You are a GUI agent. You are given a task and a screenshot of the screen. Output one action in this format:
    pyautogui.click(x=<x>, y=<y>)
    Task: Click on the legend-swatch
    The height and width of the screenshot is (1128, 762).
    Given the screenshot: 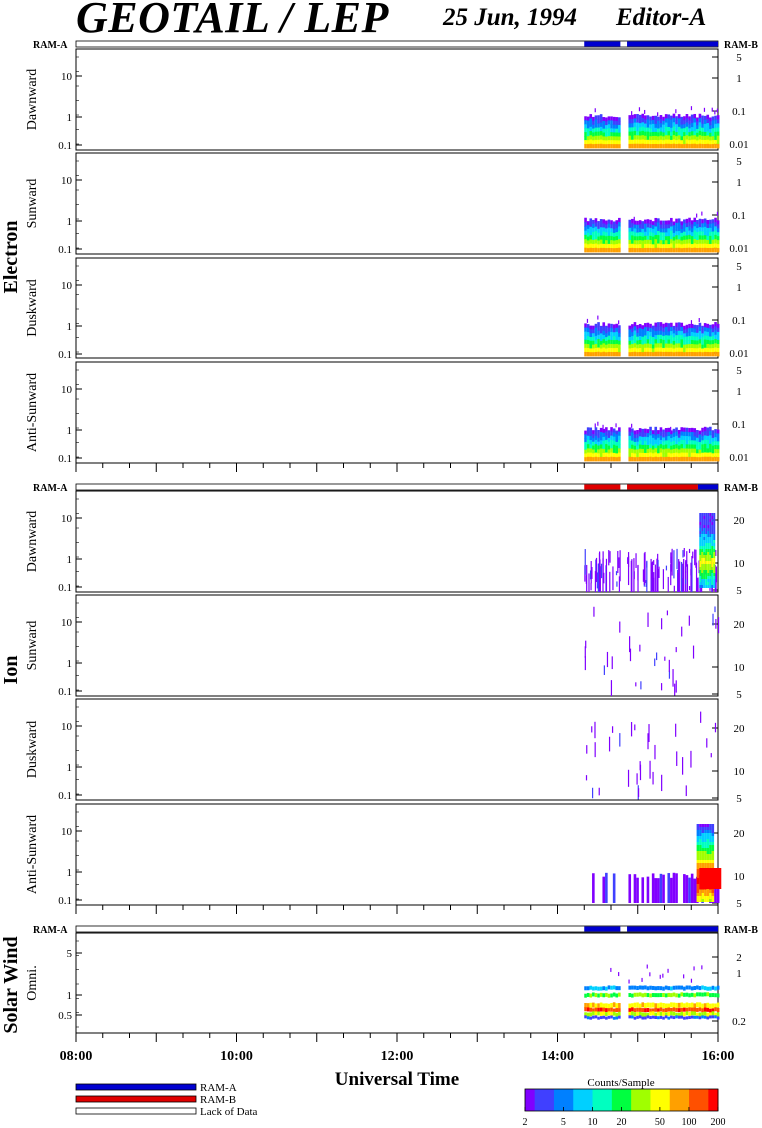 What is the action you would take?
    pyautogui.click(x=136, y=1087)
    